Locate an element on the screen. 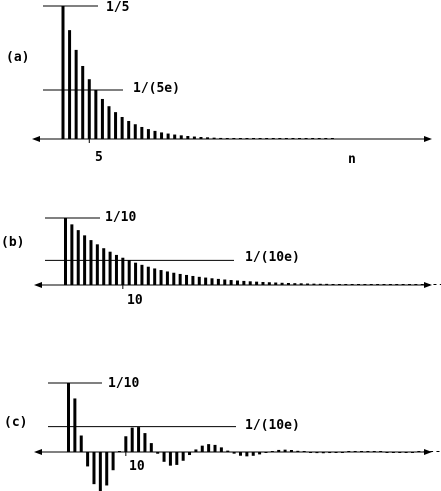 The width and height of the screenshot is (441, 491). x-axis-right-arrow-icon is located at coordinates (428, 452).